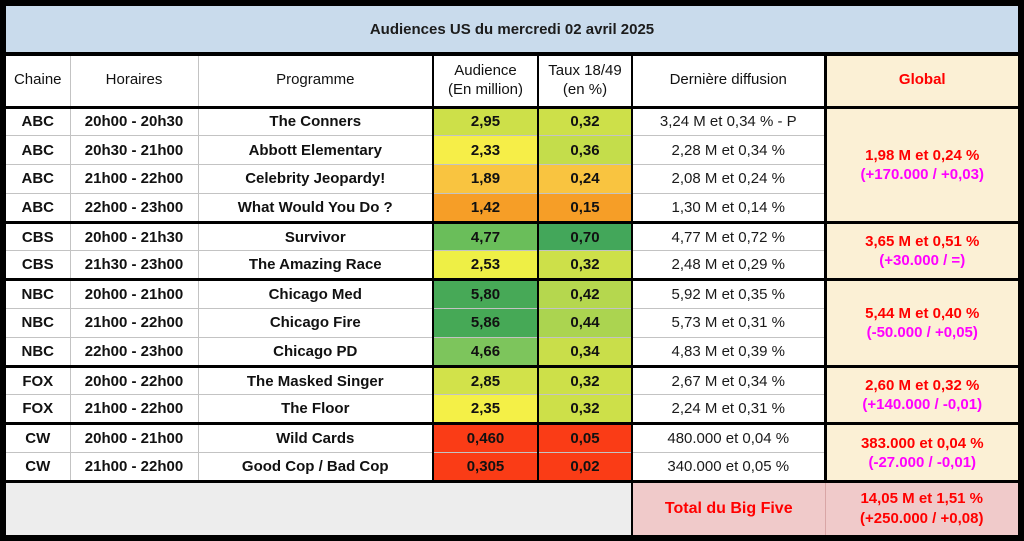 The image size is (1024, 541). What do you see at coordinates (315, 82) in the screenshot?
I see `header-program: Programme` at bounding box center [315, 82].